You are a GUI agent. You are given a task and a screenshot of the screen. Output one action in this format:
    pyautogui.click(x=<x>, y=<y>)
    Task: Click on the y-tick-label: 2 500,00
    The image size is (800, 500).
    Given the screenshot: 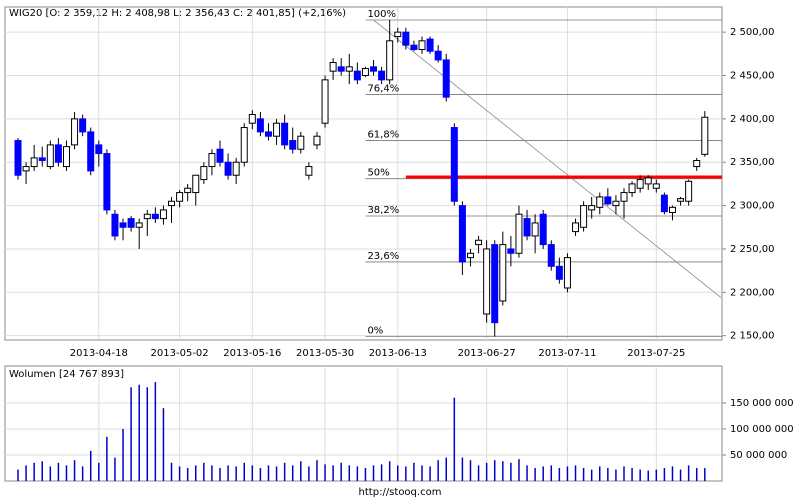 What is the action you would take?
    pyautogui.click(x=752, y=32)
    